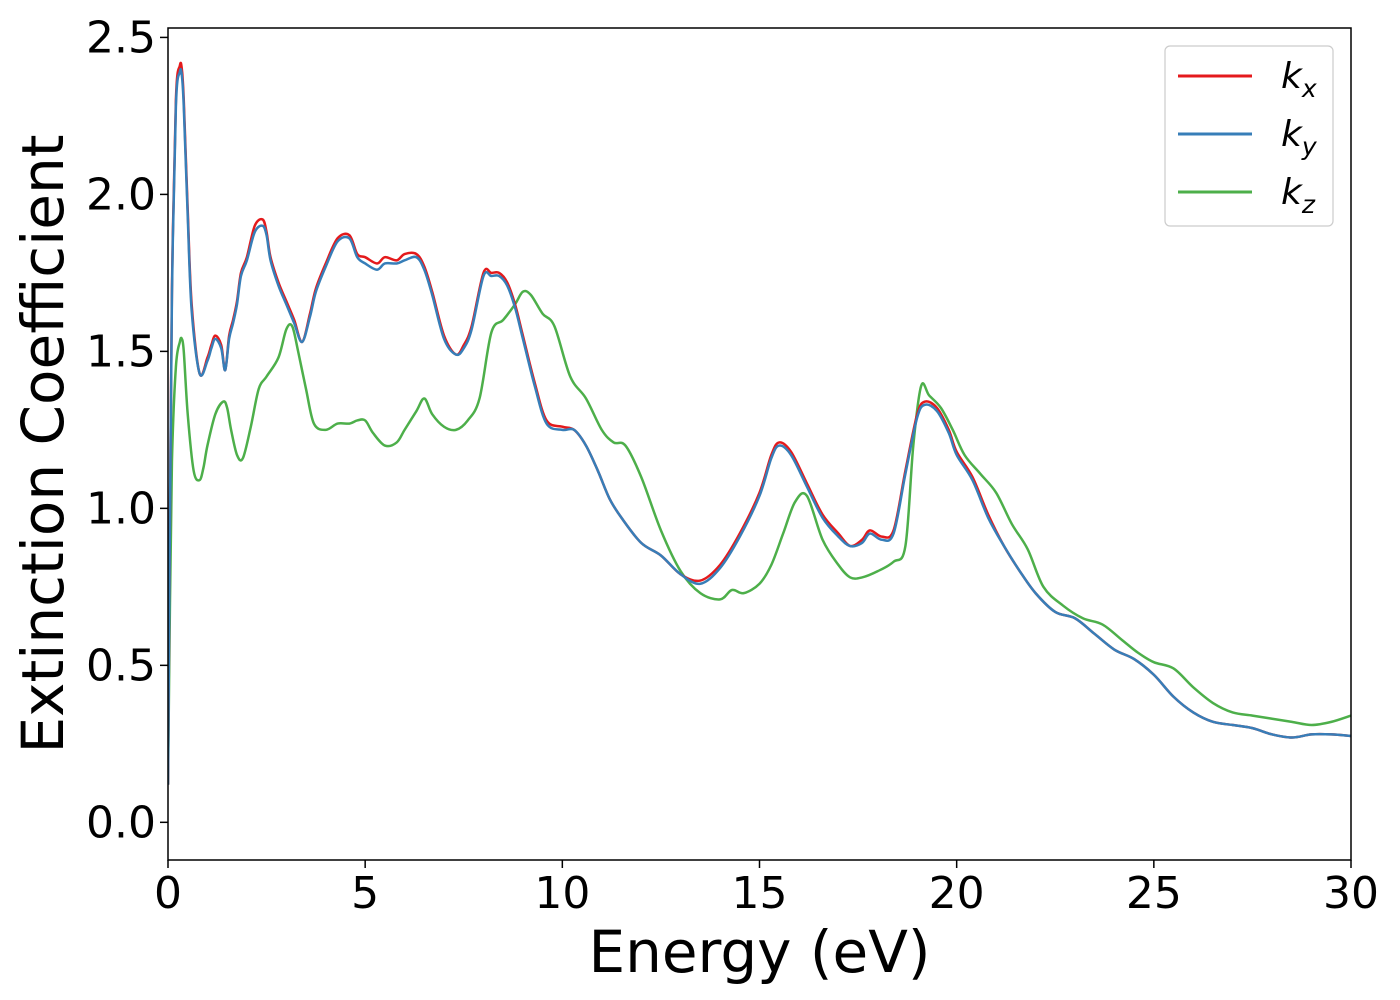 This screenshot has height=1000, width=1400. I want to click on legend-label-z: kz, so click(1298, 195).